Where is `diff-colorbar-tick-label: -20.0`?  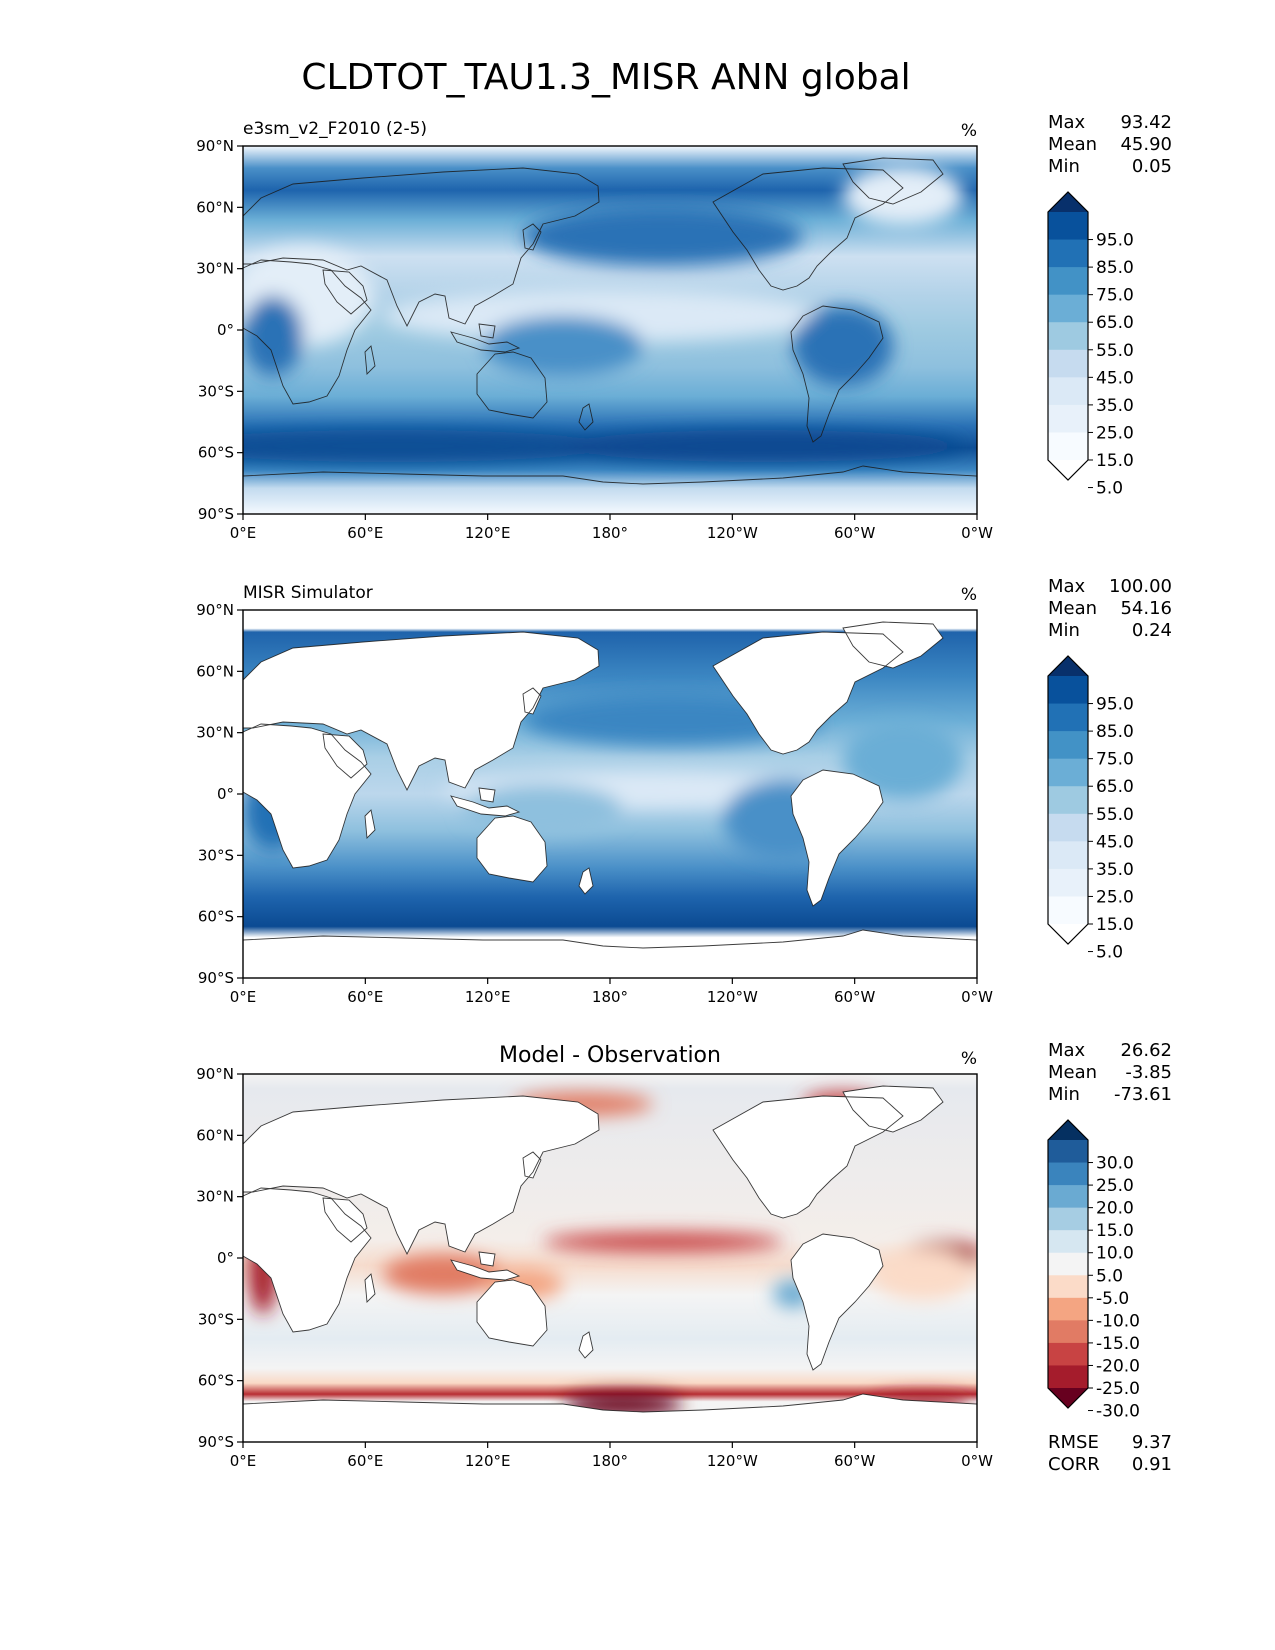 diff-colorbar-tick-label: -20.0 is located at coordinates (1118, 1366).